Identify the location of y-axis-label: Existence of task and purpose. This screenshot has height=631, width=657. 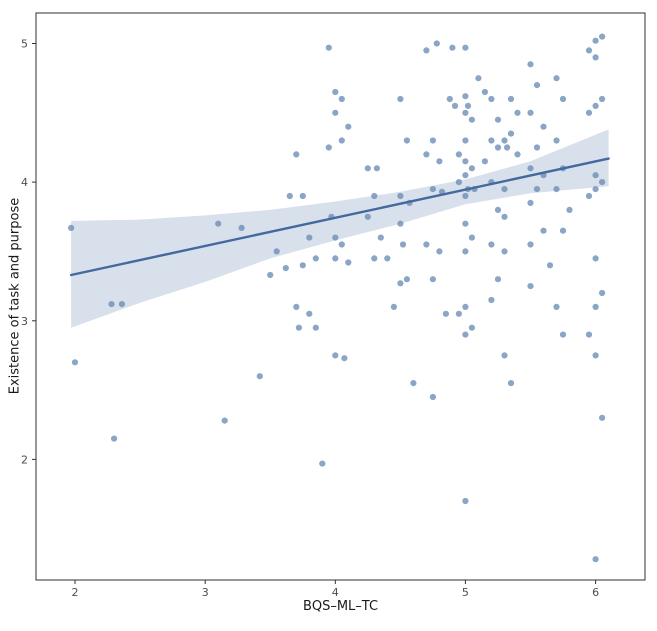
(15, 296).